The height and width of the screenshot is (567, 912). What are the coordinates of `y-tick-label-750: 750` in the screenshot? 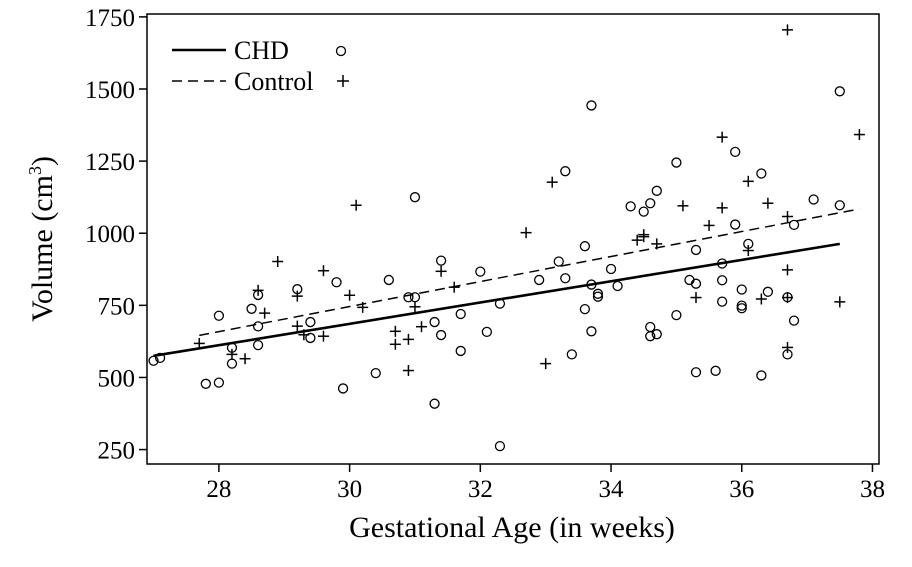 It's located at (117, 306).